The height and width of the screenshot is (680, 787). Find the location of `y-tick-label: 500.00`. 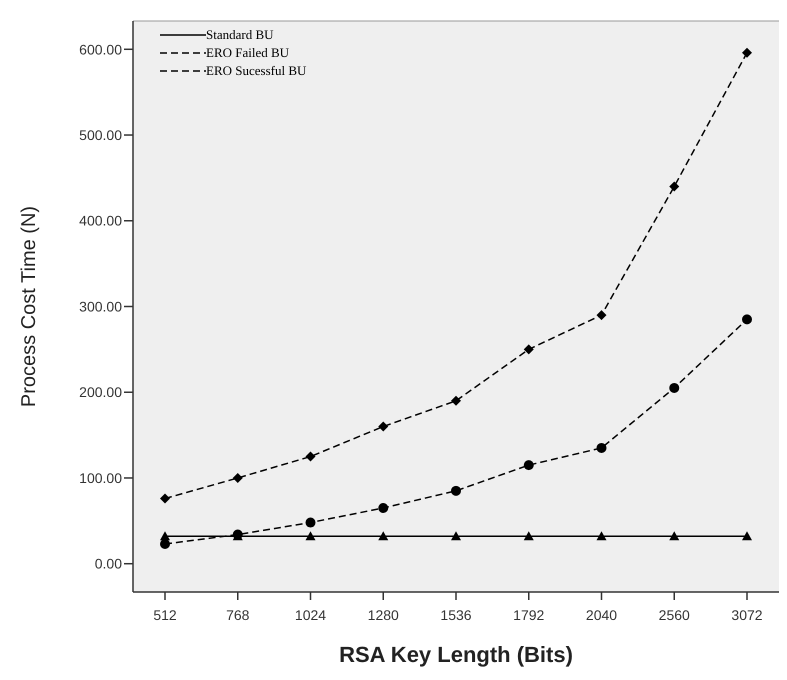

y-tick-label: 500.00 is located at coordinates (100, 135).